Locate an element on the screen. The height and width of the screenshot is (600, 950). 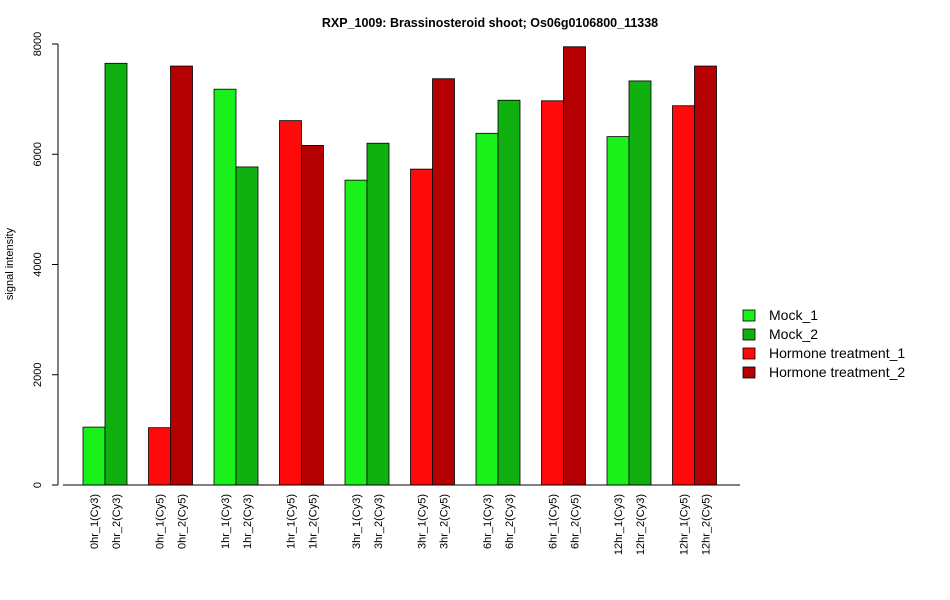
y-tick-label: 6000 is located at coordinates (38, 154).